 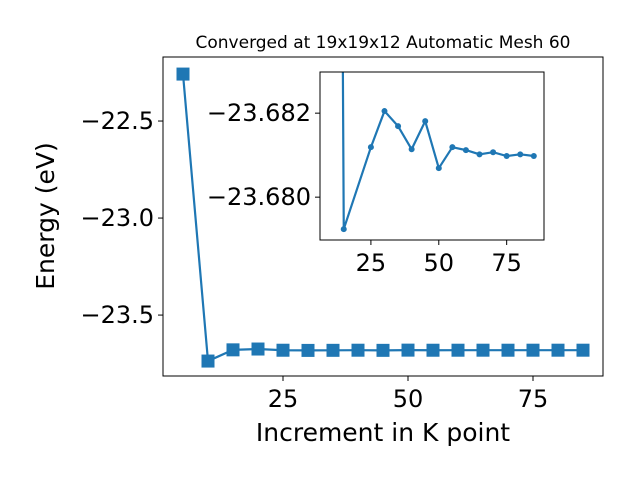 What do you see at coordinates (438, 152) in the screenshot?
I see `plot` at bounding box center [438, 152].